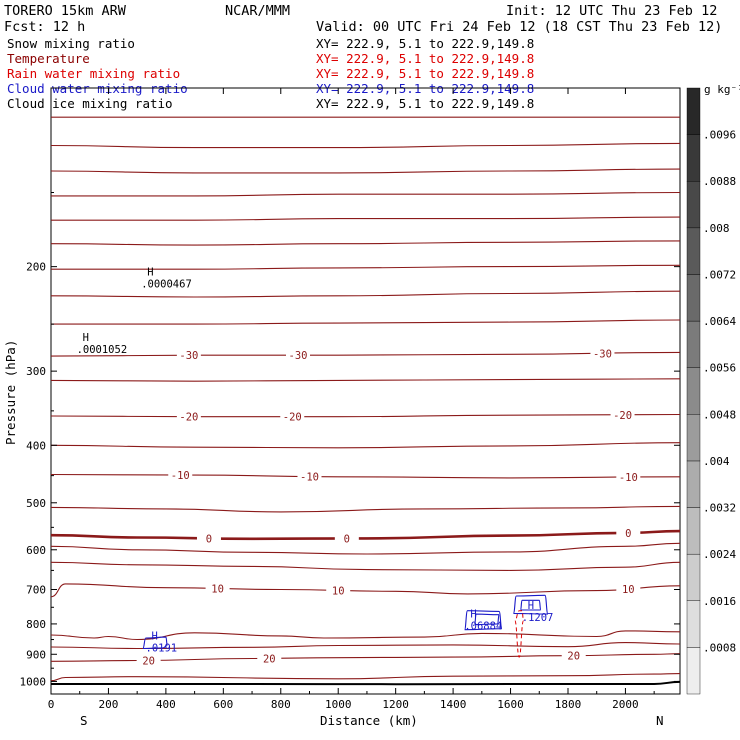  Describe the element at coordinates (10, 392) in the screenshot. I see `y-axis-title: Pressure (hPa)` at that location.